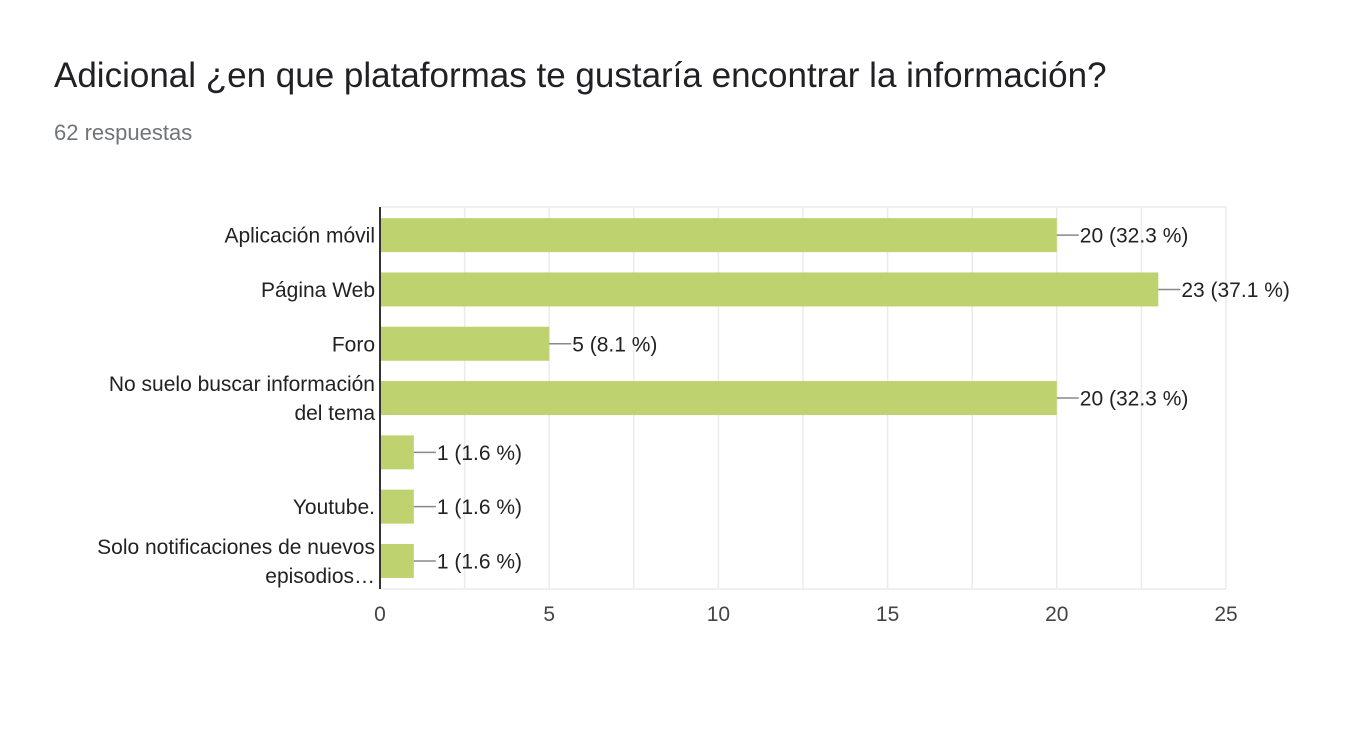  What do you see at coordinates (1056, 614) in the screenshot?
I see `x-tick-label: 20` at bounding box center [1056, 614].